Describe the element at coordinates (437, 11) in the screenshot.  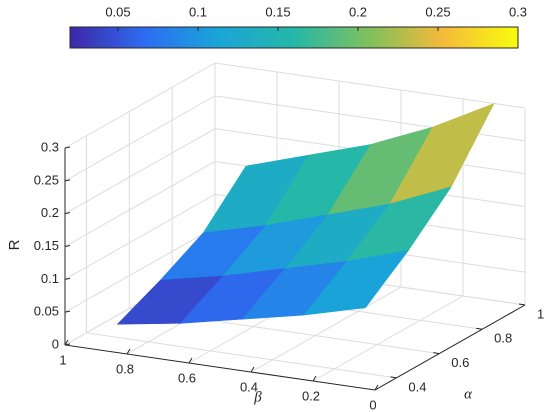
I see `colorbar-tick-label: 0.25` at that location.